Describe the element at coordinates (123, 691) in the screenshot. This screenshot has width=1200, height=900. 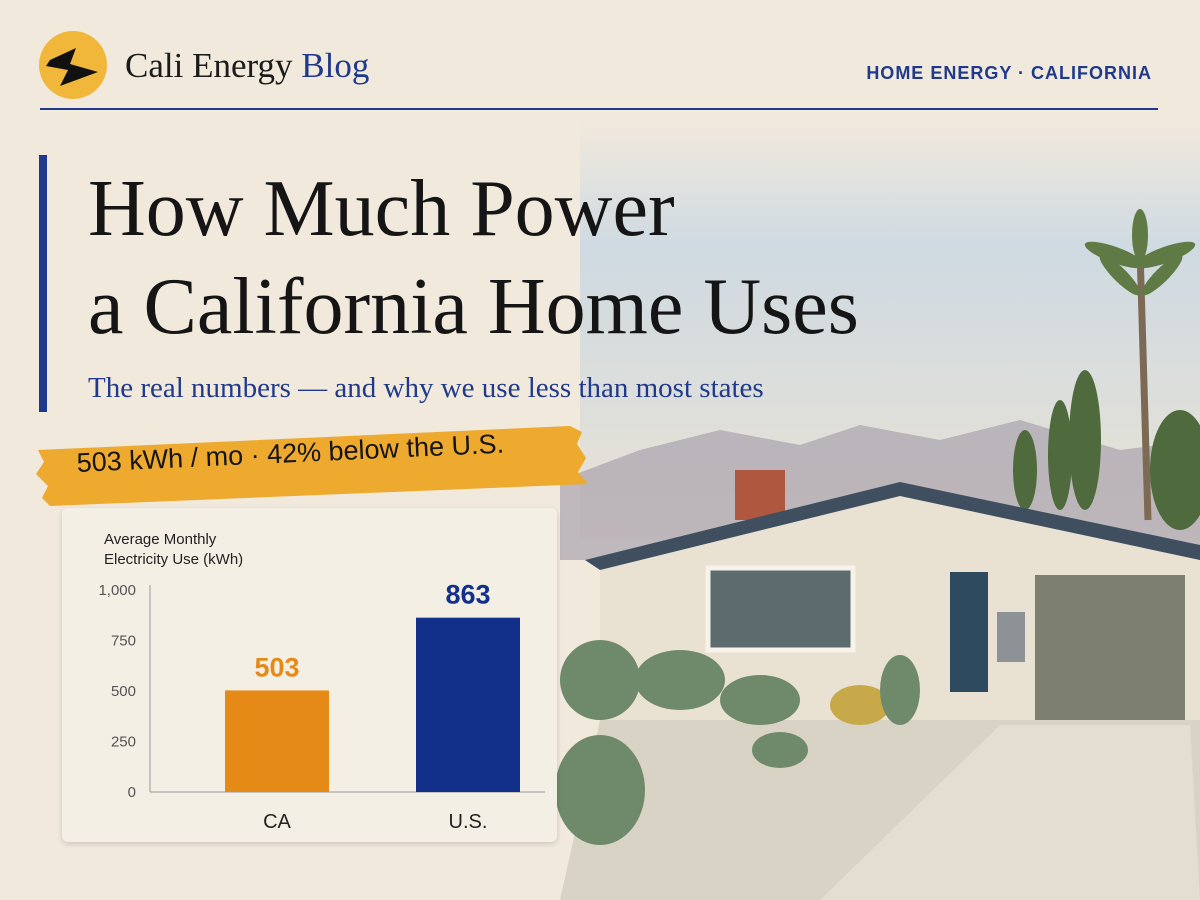
I see `y-tick-label: 500` at that location.